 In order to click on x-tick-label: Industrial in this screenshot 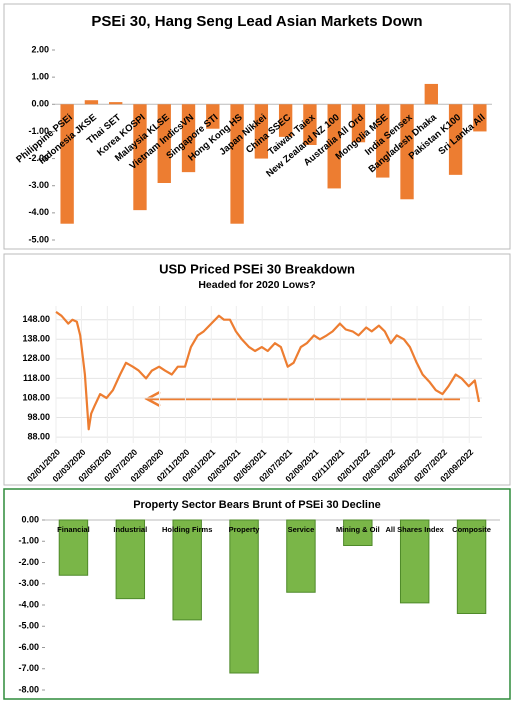, I will do `click(130, 529)`.